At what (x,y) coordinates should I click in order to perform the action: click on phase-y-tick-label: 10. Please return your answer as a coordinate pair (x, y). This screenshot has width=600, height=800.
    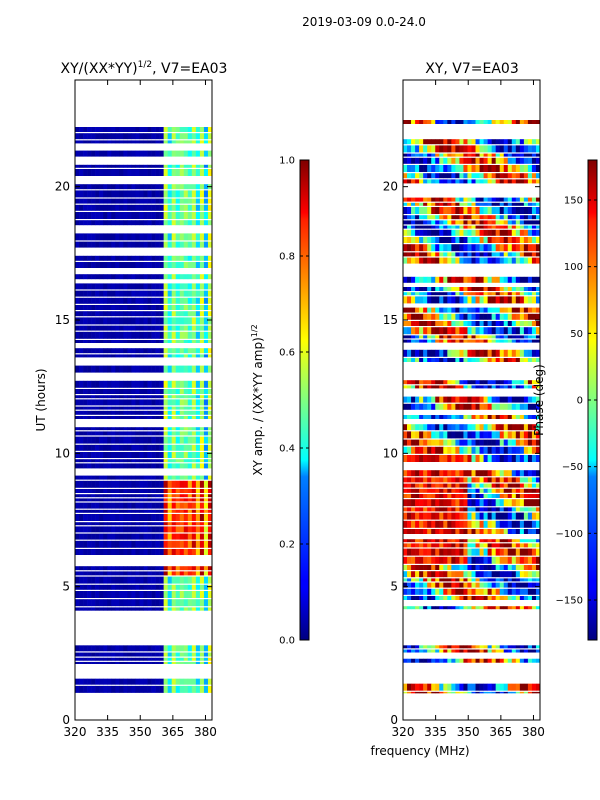
    Looking at the image, I should click on (390, 453).